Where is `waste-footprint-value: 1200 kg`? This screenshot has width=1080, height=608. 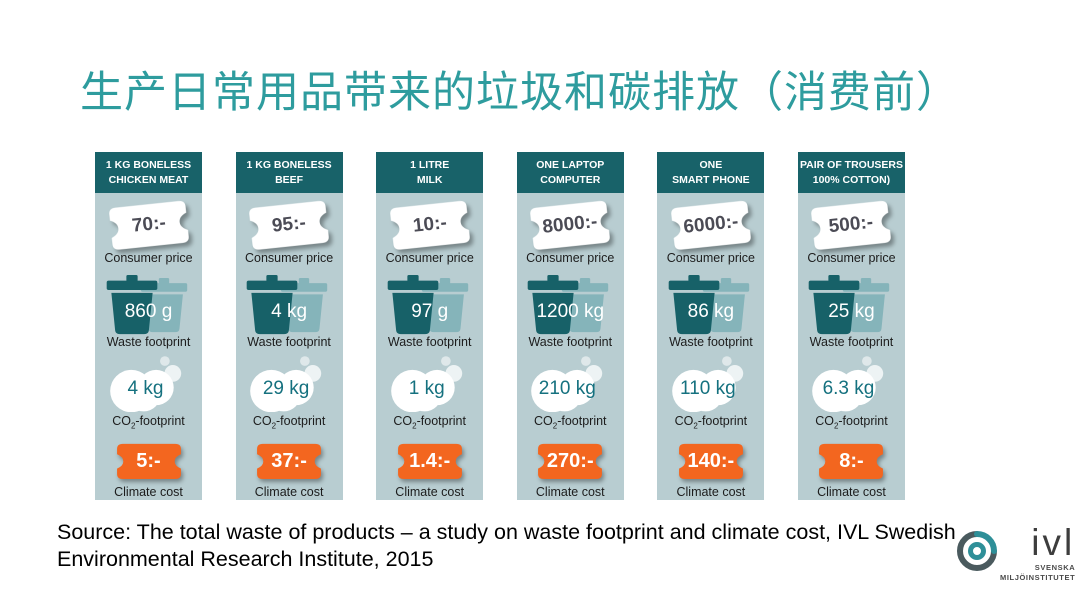 waste-footprint-value: 1200 kg is located at coordinates (570, 311).